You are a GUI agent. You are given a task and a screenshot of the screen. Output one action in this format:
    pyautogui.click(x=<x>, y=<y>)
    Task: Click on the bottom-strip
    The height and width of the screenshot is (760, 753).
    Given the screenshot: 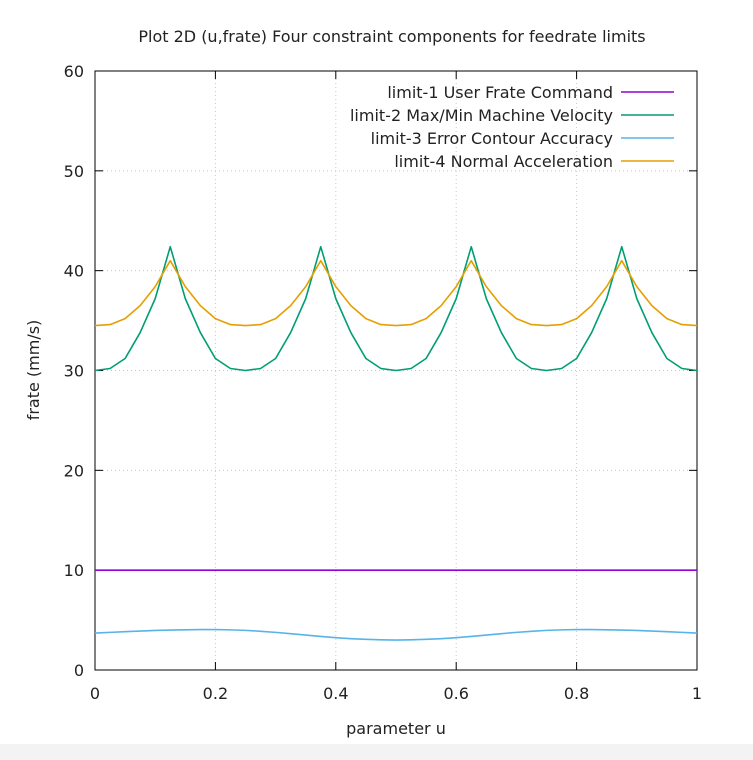 What is the action you would take?
    pyautogui.click(x=376, y=752)
    